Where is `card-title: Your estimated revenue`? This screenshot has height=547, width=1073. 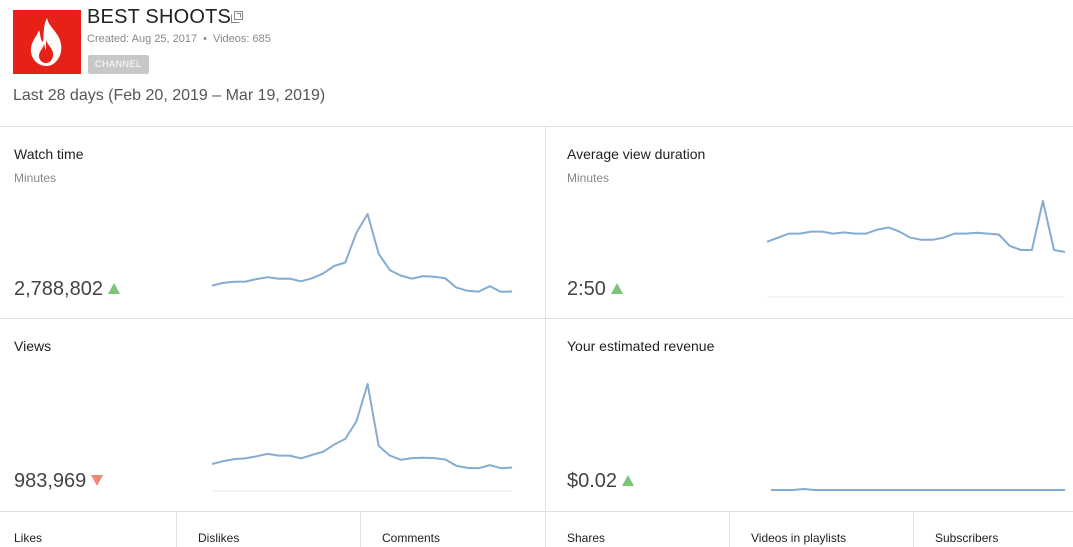 card-title: Your estimated revenue is located at coordinates (641, 346).